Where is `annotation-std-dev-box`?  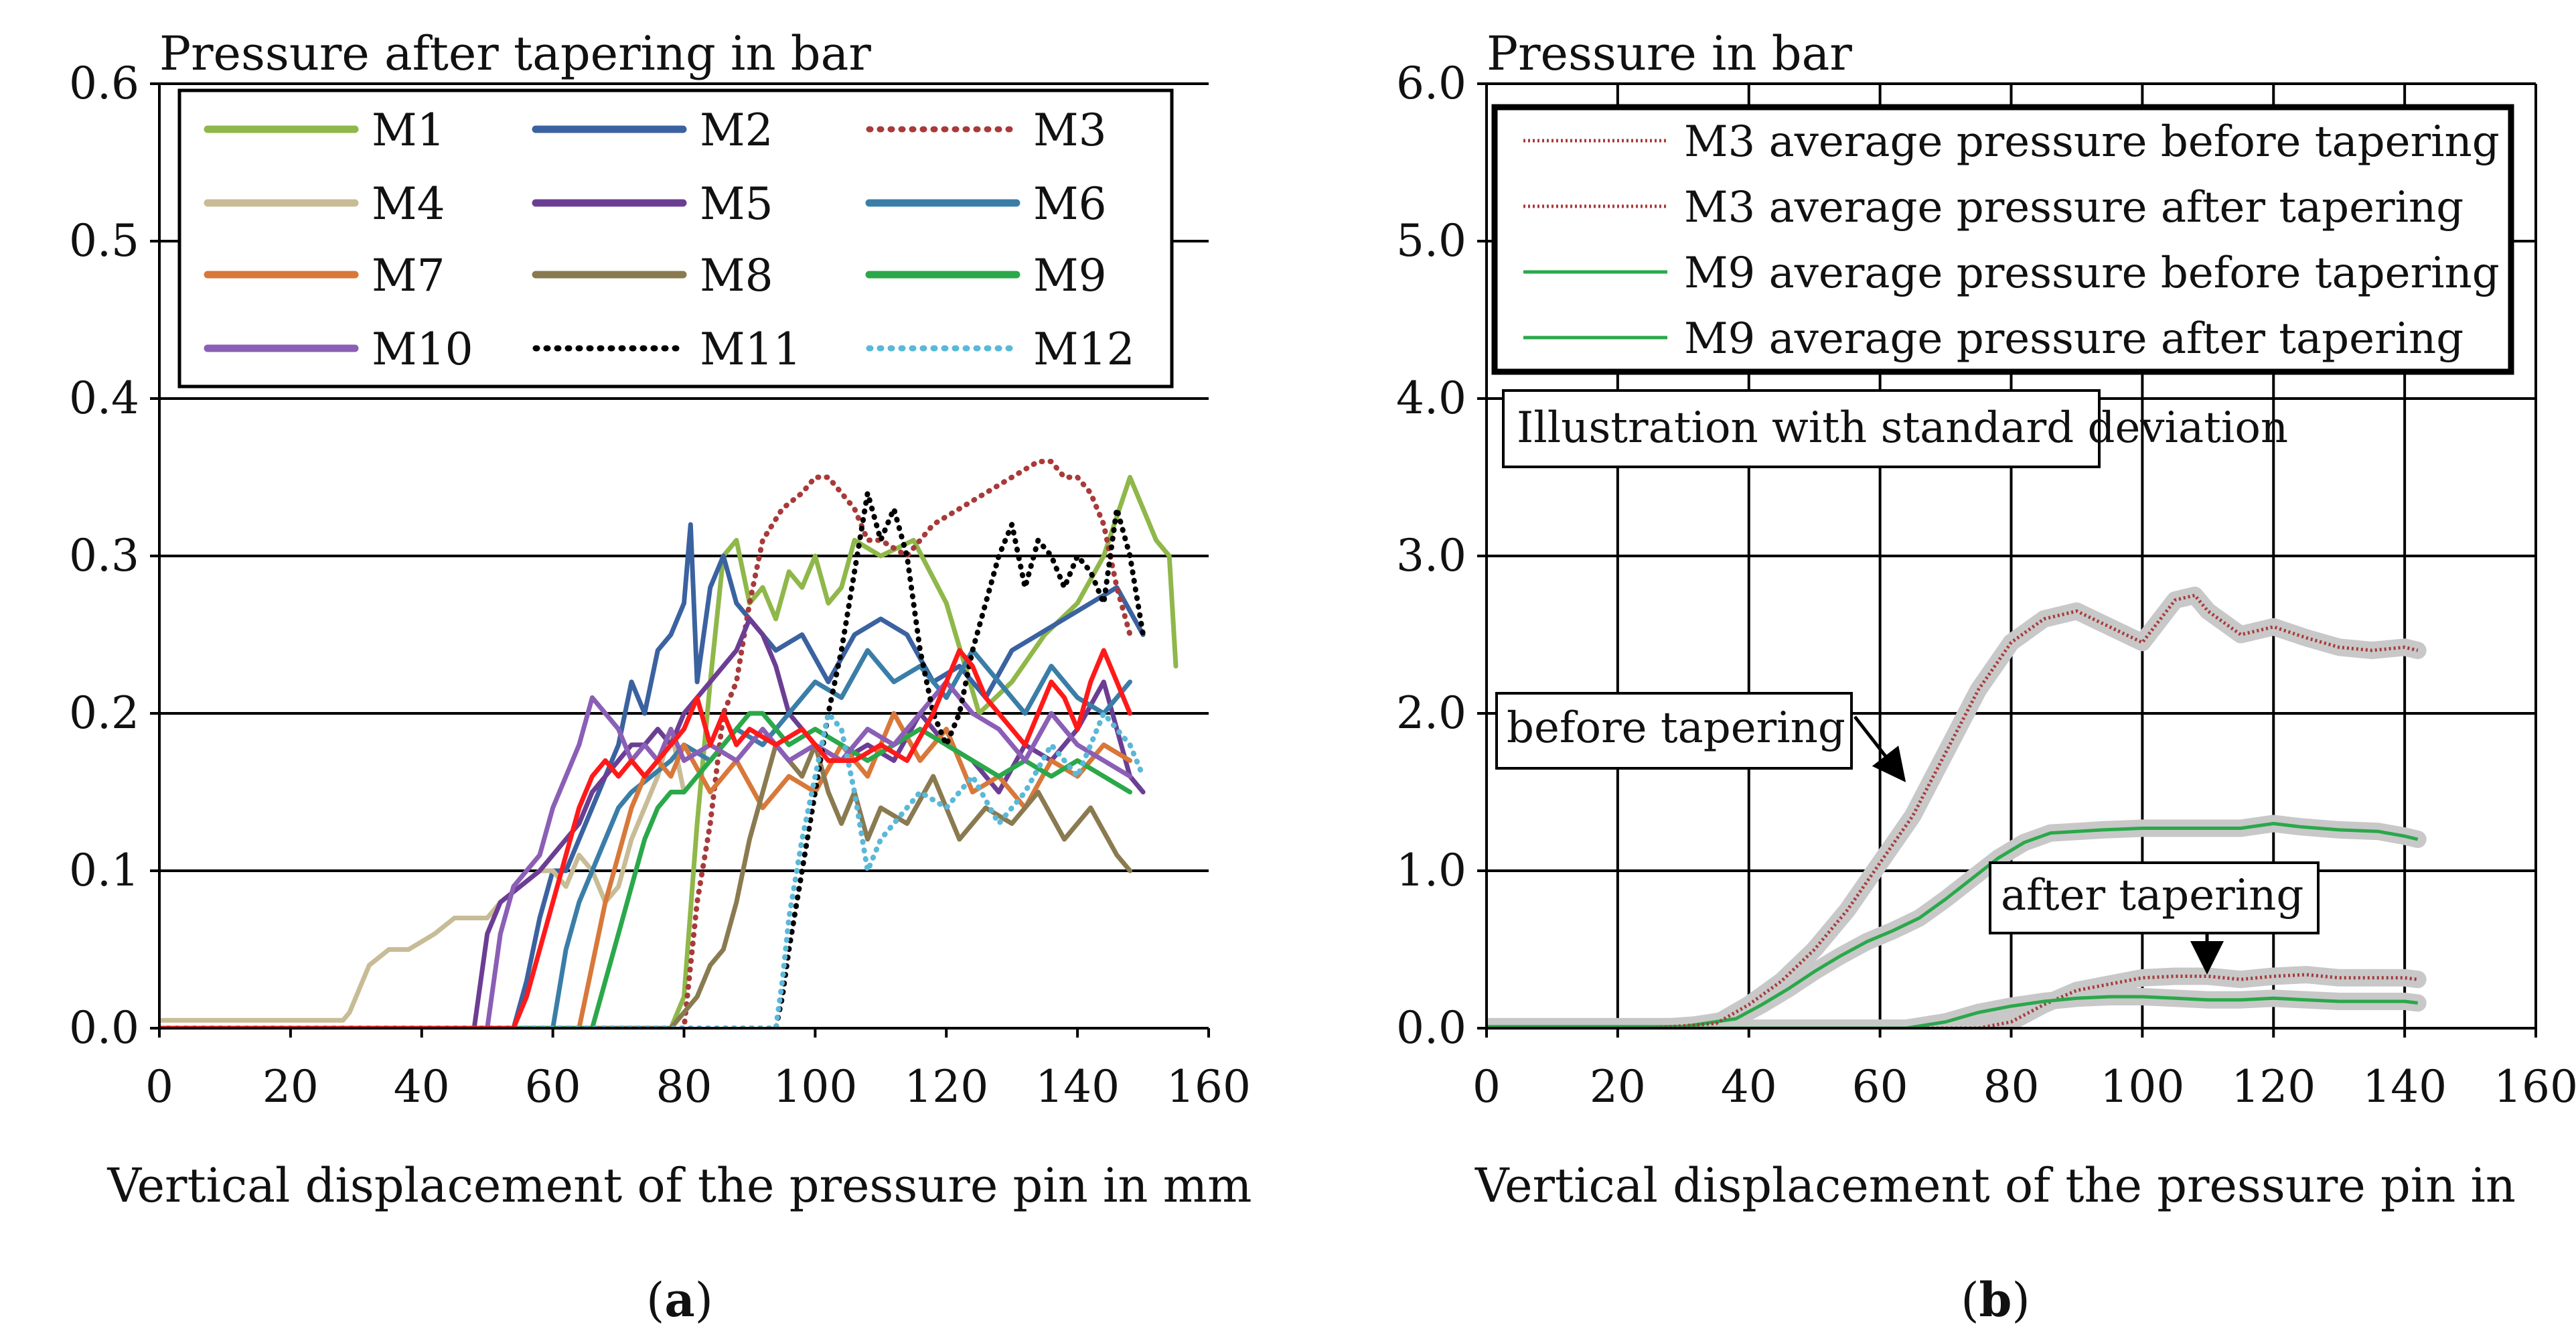
annotation-std-dev-box is located at coordinates (1801, 428).